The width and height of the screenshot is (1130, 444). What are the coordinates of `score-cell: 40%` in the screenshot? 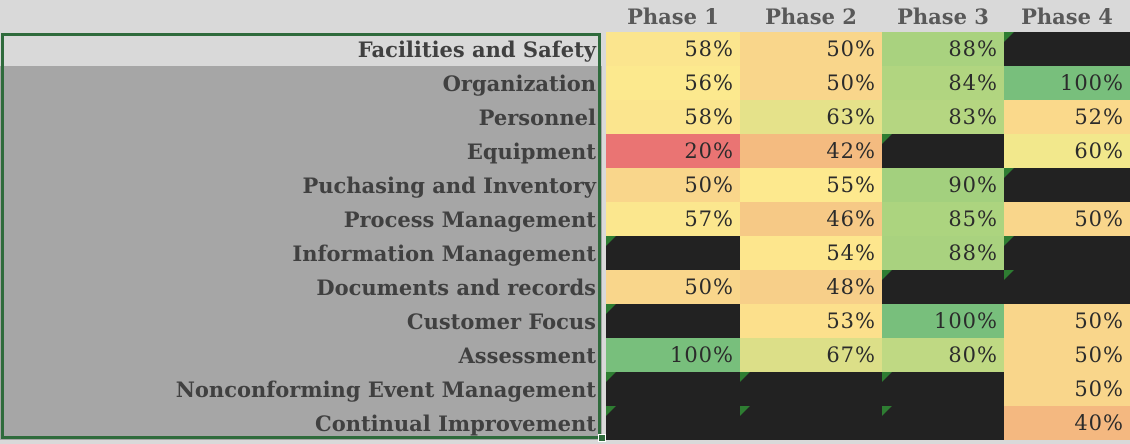 It's located at (1067, 423).